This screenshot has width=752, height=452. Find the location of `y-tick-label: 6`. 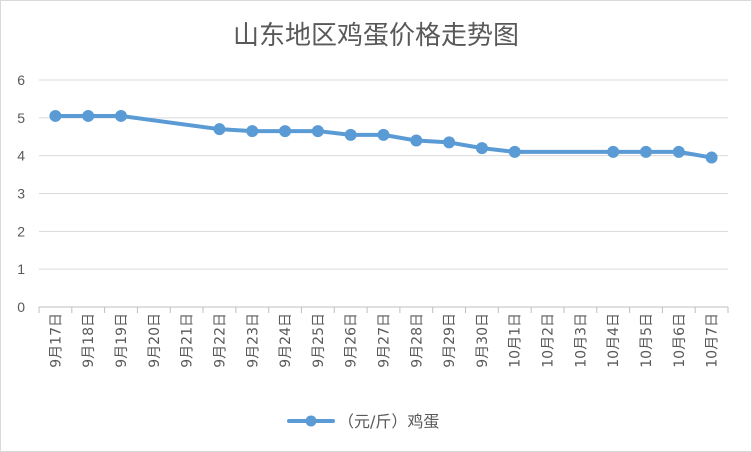

y-tick-label: 6 is located at coordinates (21, 80).